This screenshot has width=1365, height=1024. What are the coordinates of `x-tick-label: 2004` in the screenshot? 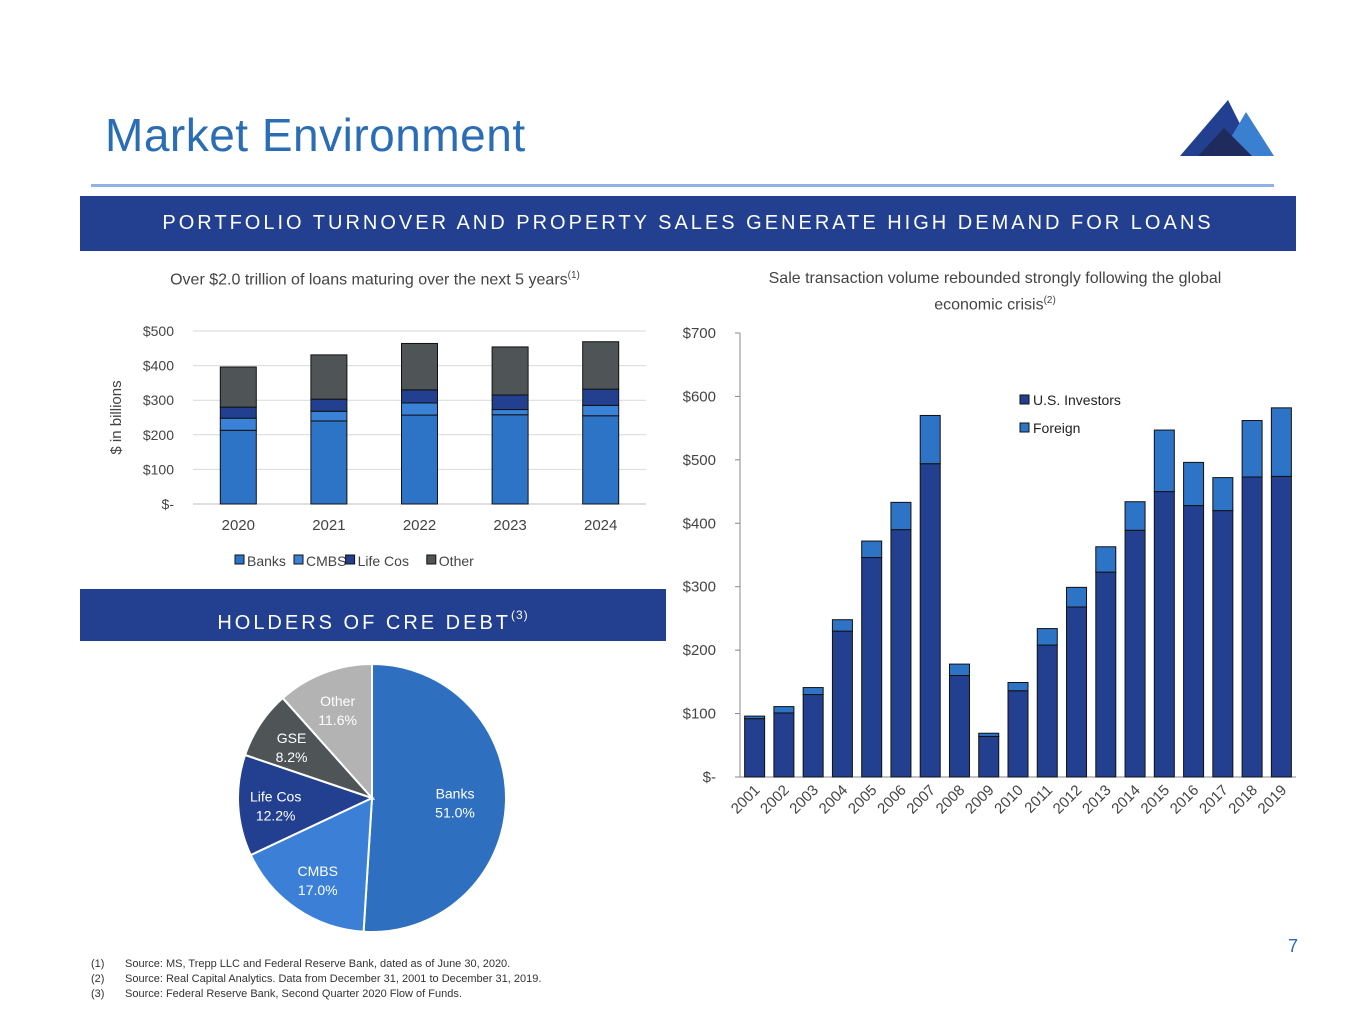 It's located at (834, 800).